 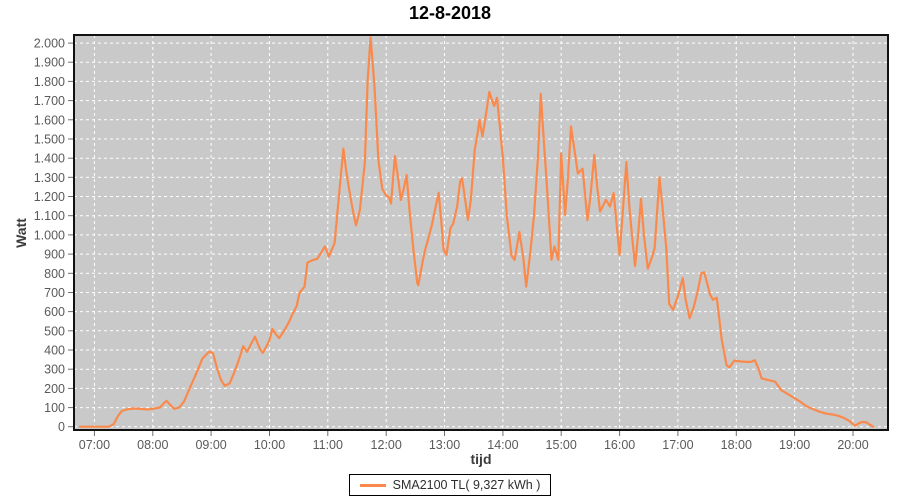 What do you see at coordinates (386, 445) in the screenshot?
I see `svg-text: 12:00` at bounding box center [386, 445].